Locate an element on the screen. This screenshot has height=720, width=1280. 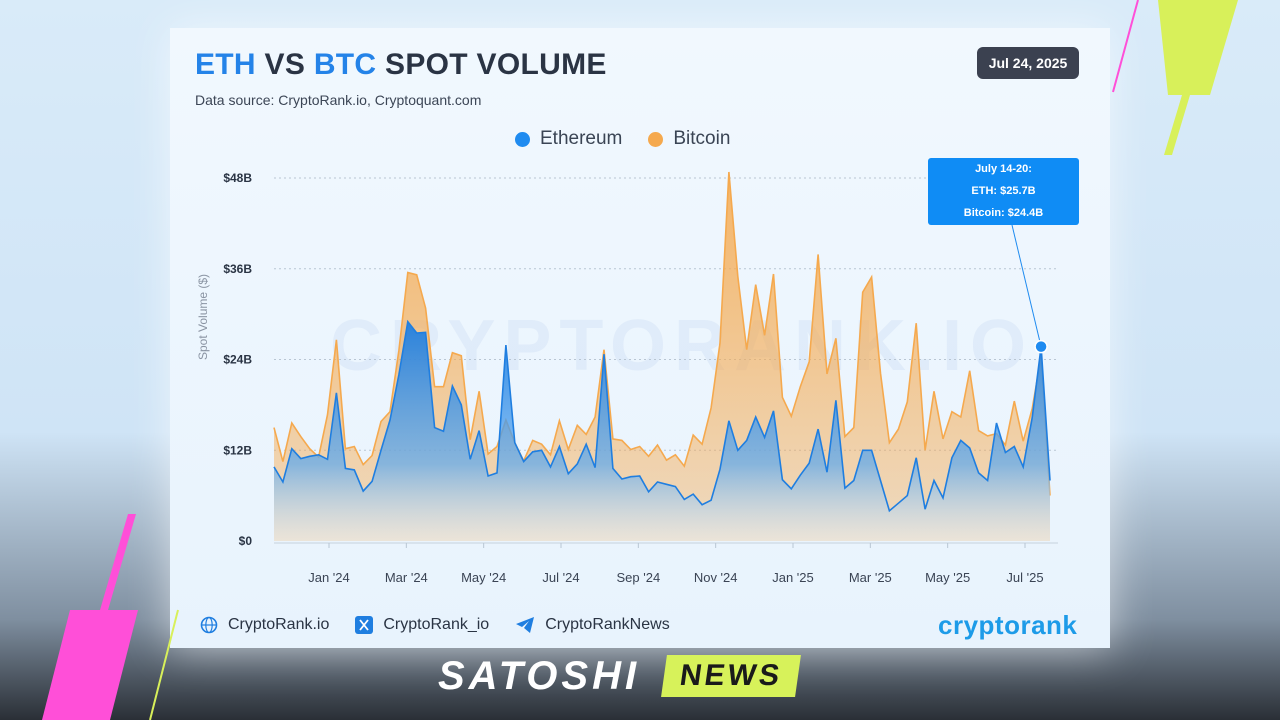
decor-stripe-lime-thin is located at coordinates (1177, 125).